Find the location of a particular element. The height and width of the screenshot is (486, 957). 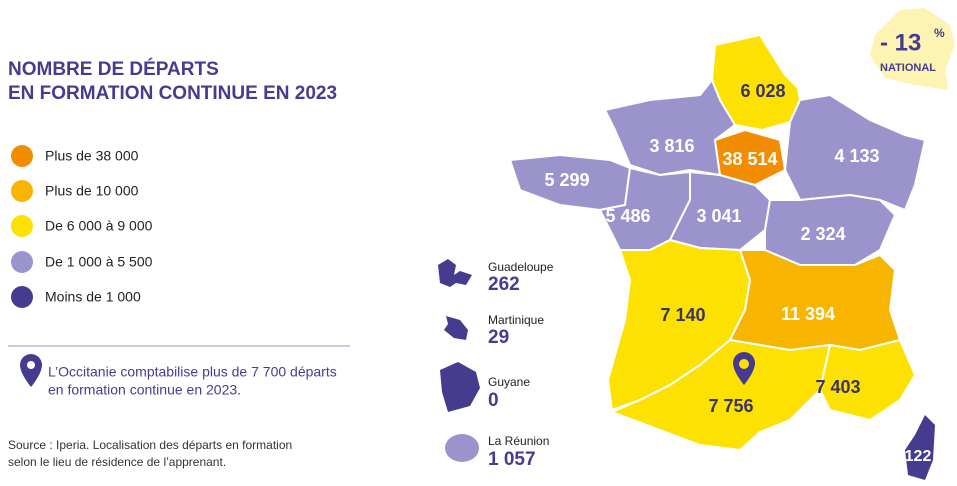

region-value: 7 140 is located at coordinates (682, 315).